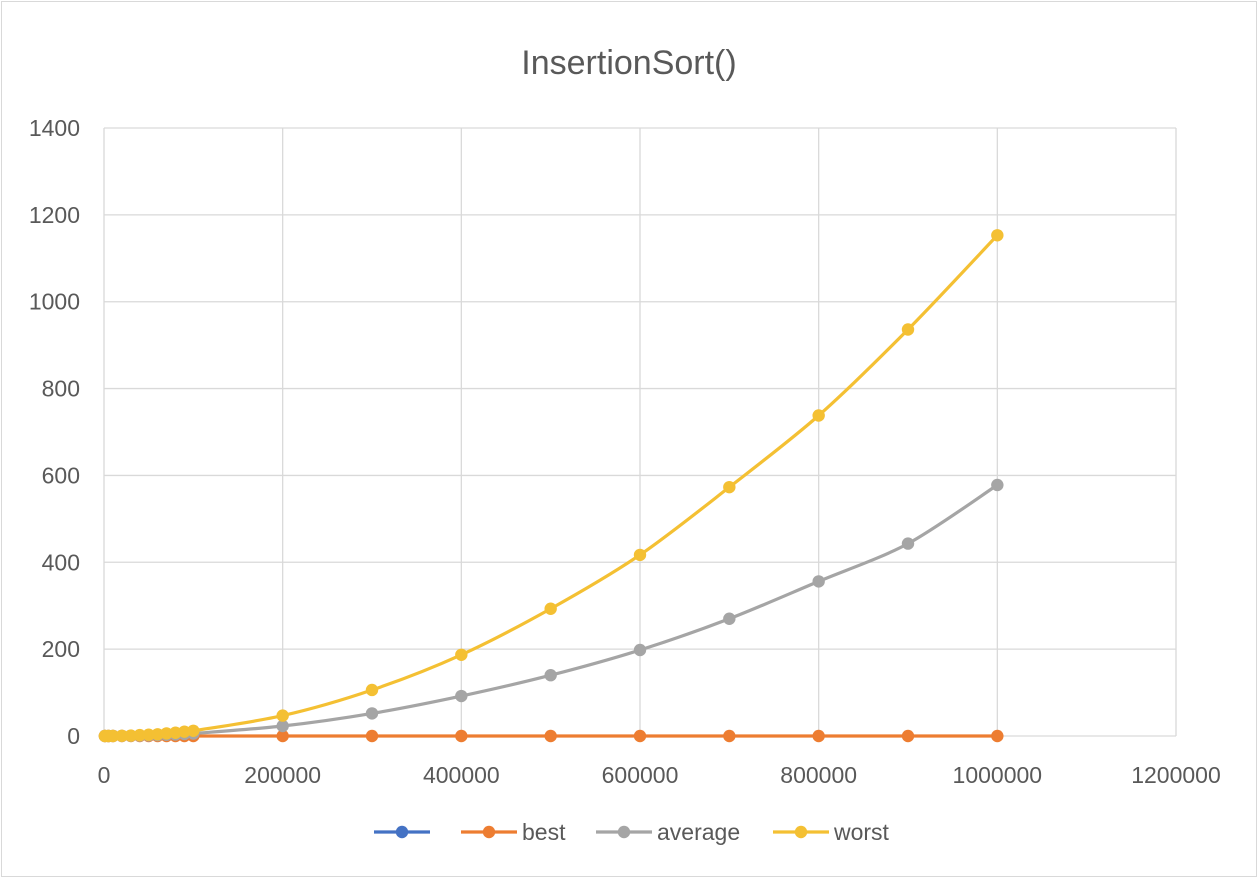 Image resolution: width=1258 pixels, height=881 pixels. Describe the element at coordinates (54, 215) in the screenshot. I see `y-tick-label: 1200` at that location.